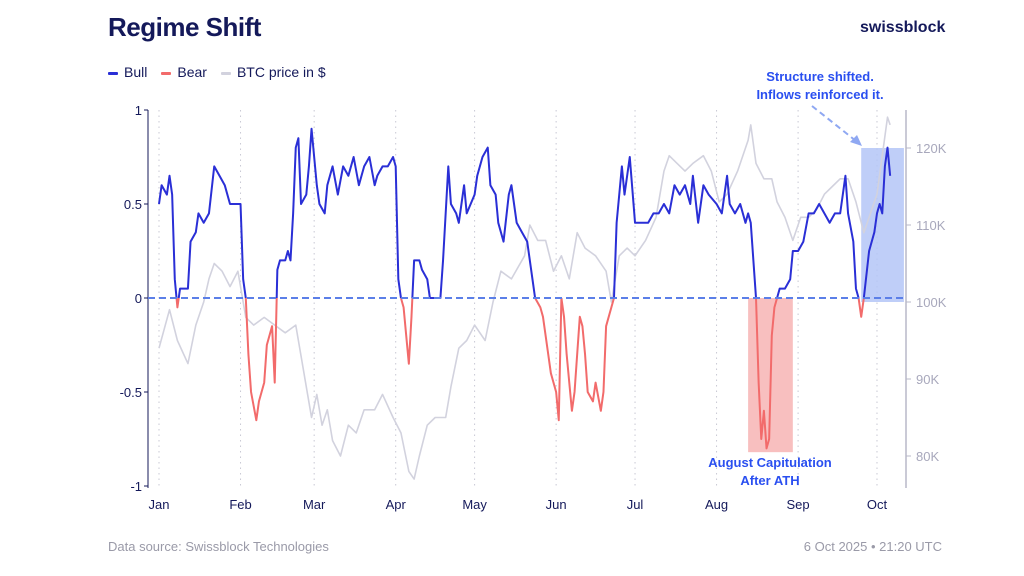  Describe the element at coordinates (184, 72) in the screenshot. I see `legend-bear: Bear` at that location.